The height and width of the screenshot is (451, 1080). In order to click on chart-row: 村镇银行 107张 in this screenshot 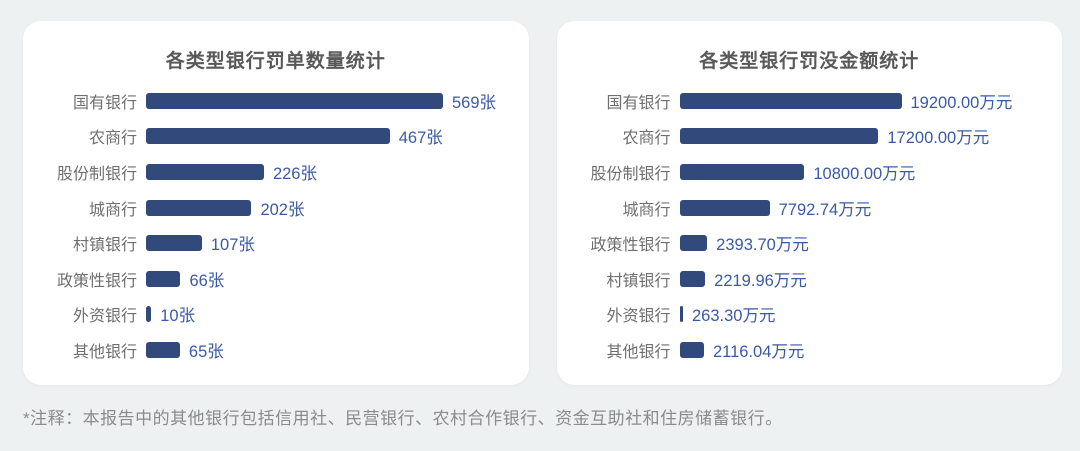, I will do `click(276, 243)`.